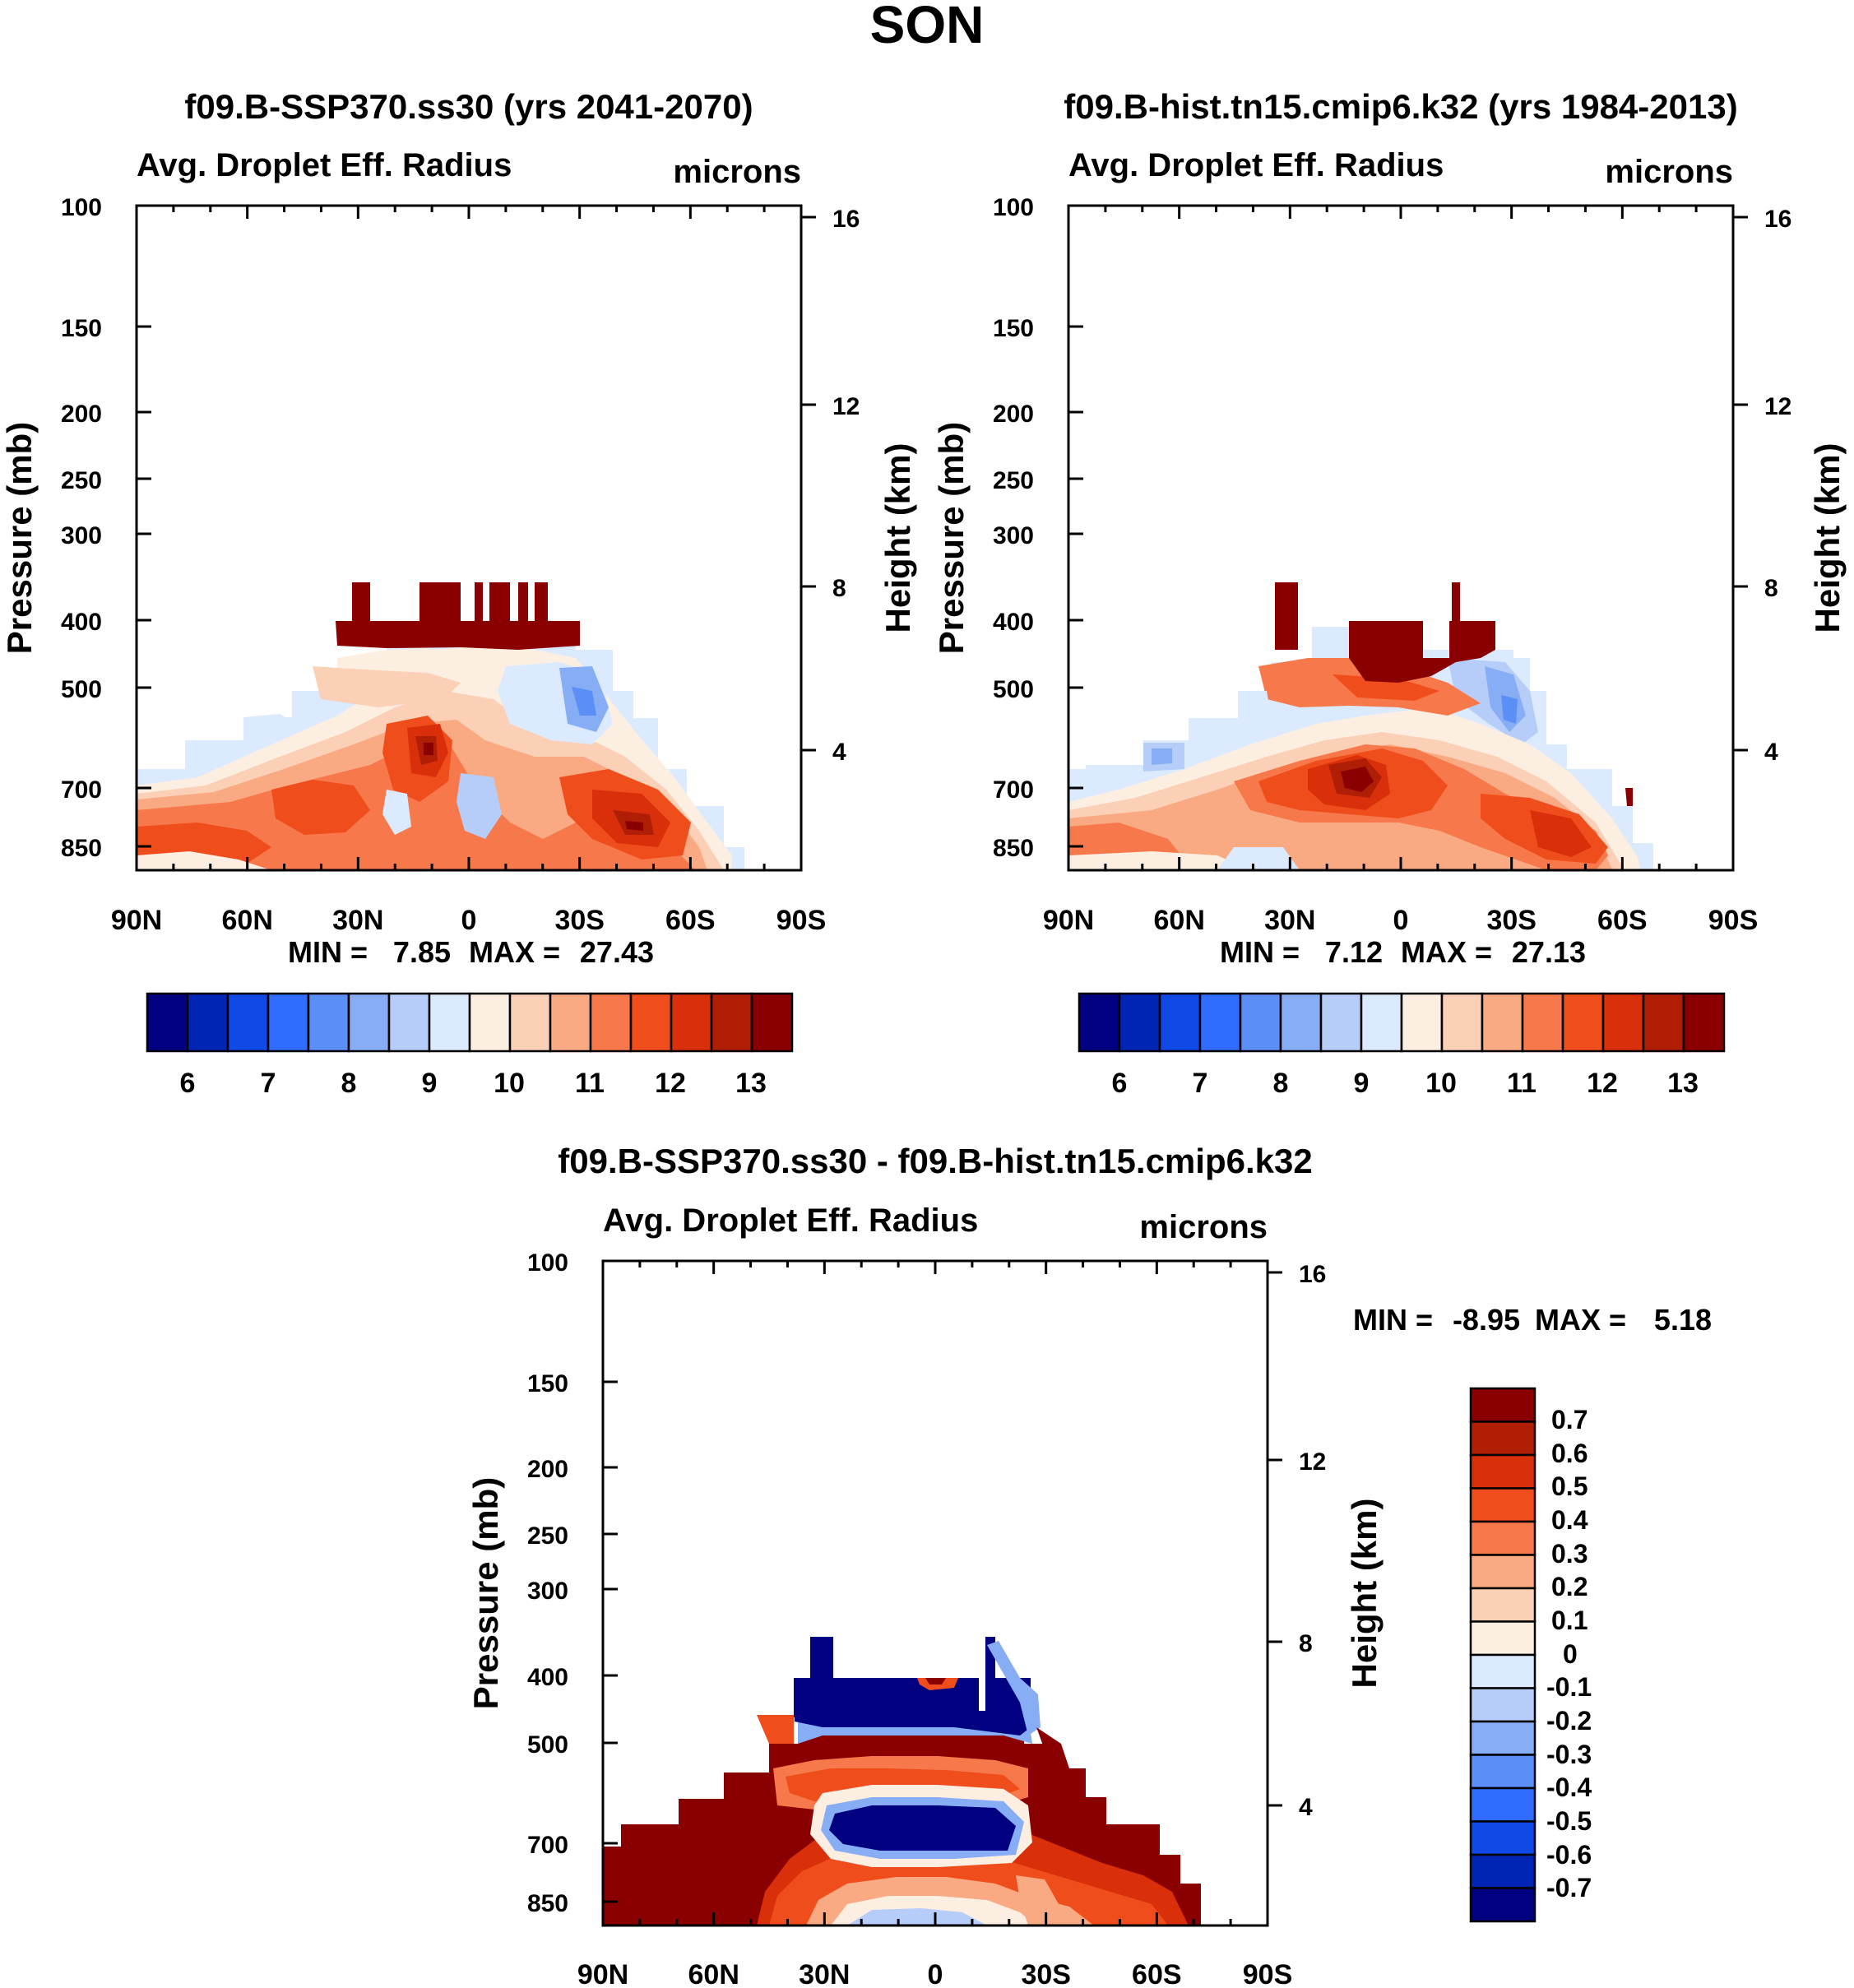 The width and height of the screenshot is (1854, 1988). I want to click on y-tick-label: 400, so click(81, 622).